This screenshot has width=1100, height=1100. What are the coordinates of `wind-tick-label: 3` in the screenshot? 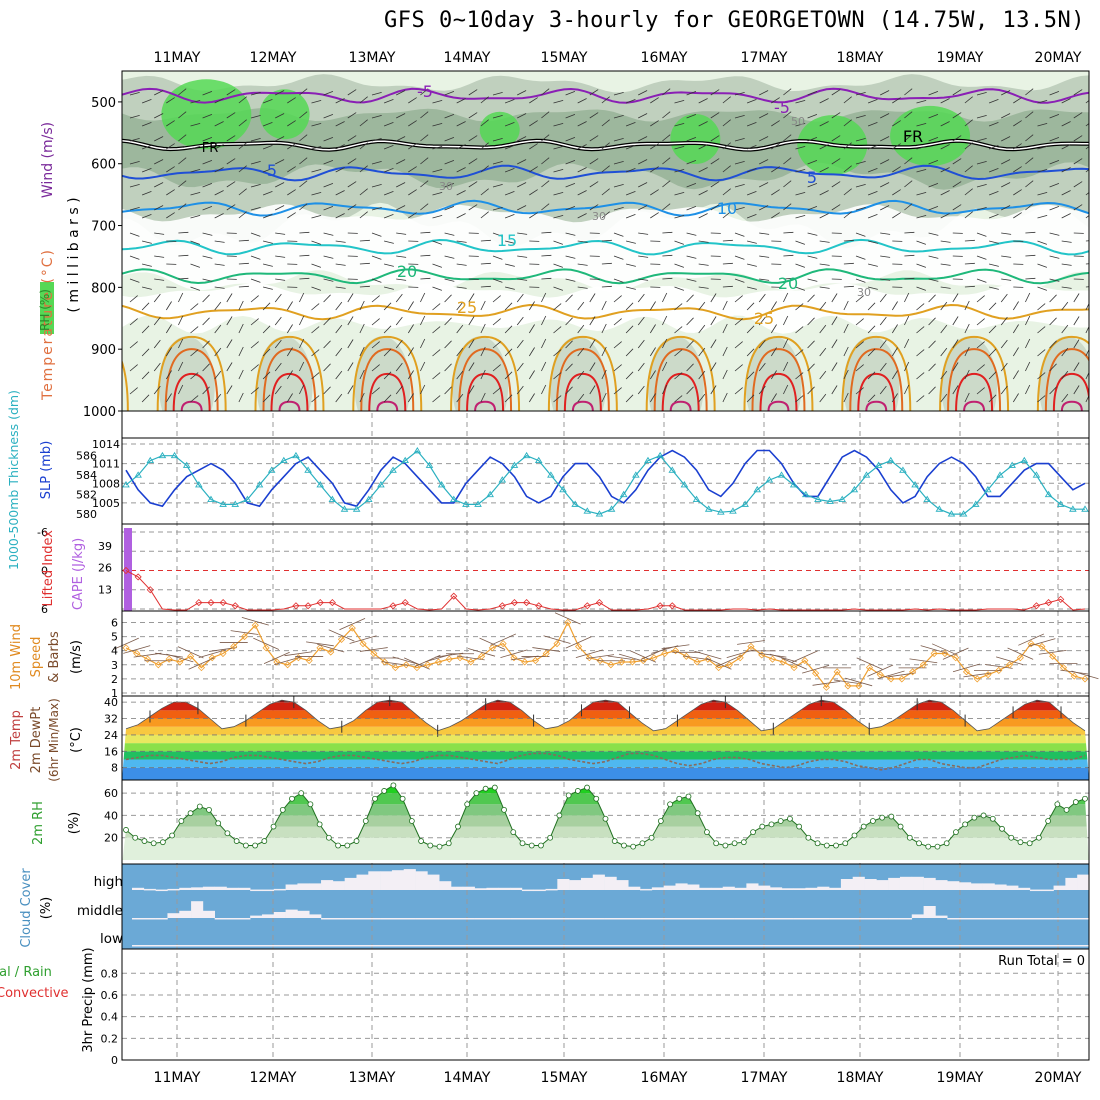 It's located at (114, 665).